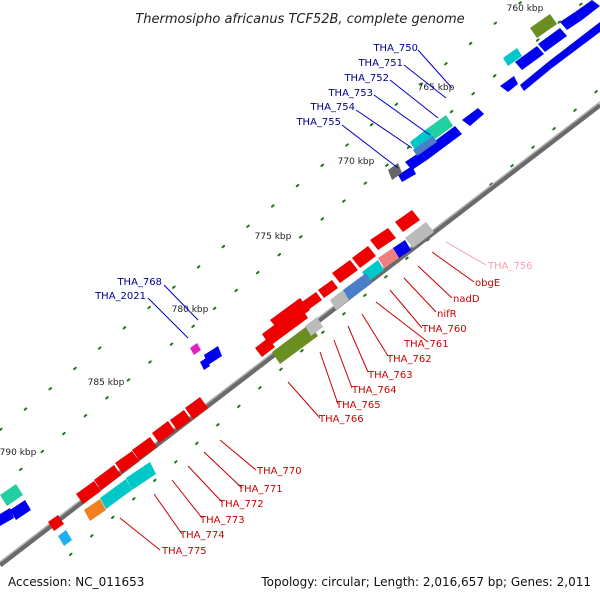 Image resolution: width=600 pixels, height=600 pixels. I want to click on blue-block, so click(402, 249).